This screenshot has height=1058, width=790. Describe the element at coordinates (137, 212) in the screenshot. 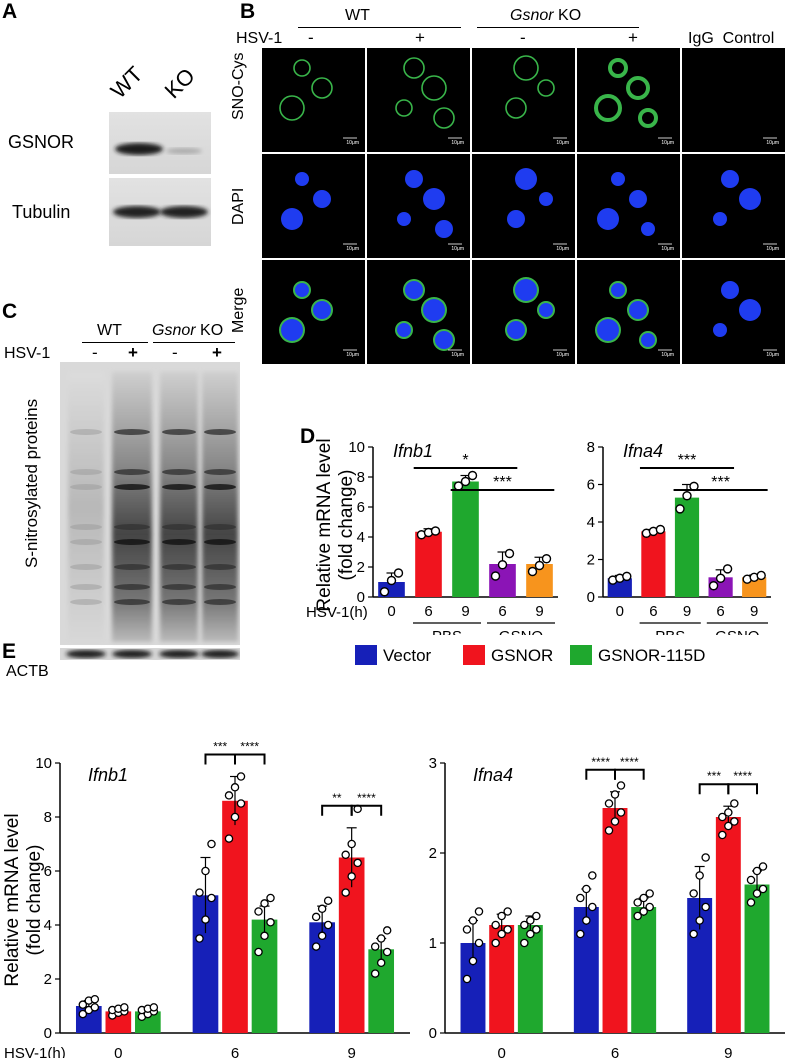

I see `band-tubulin-wt` at that location.